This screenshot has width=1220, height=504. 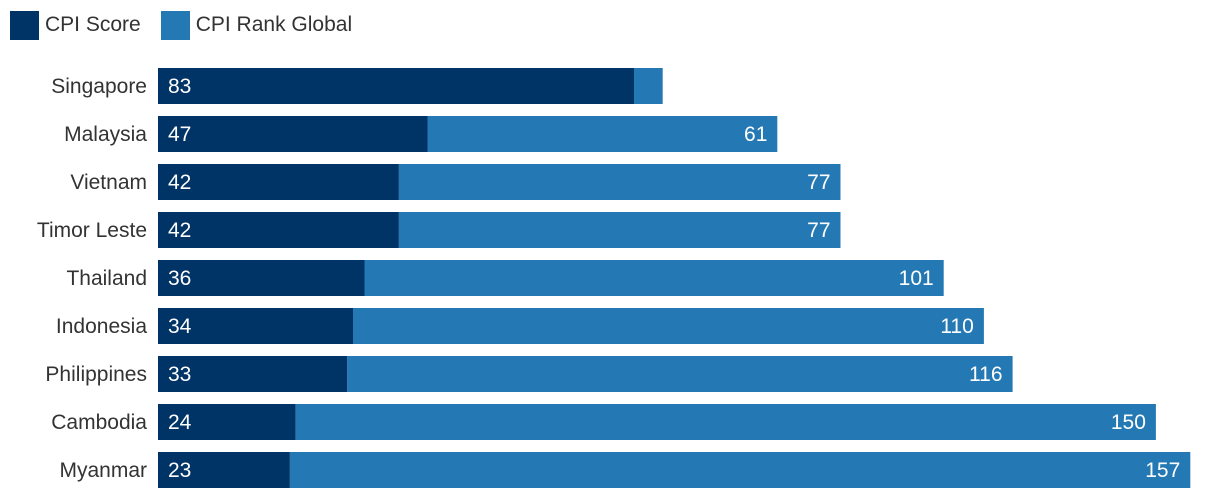 What do you see at coordinates (106, 278) in the screenshot?
I see `category-label-thailand: Thailand` at bounding box center [106, 278].